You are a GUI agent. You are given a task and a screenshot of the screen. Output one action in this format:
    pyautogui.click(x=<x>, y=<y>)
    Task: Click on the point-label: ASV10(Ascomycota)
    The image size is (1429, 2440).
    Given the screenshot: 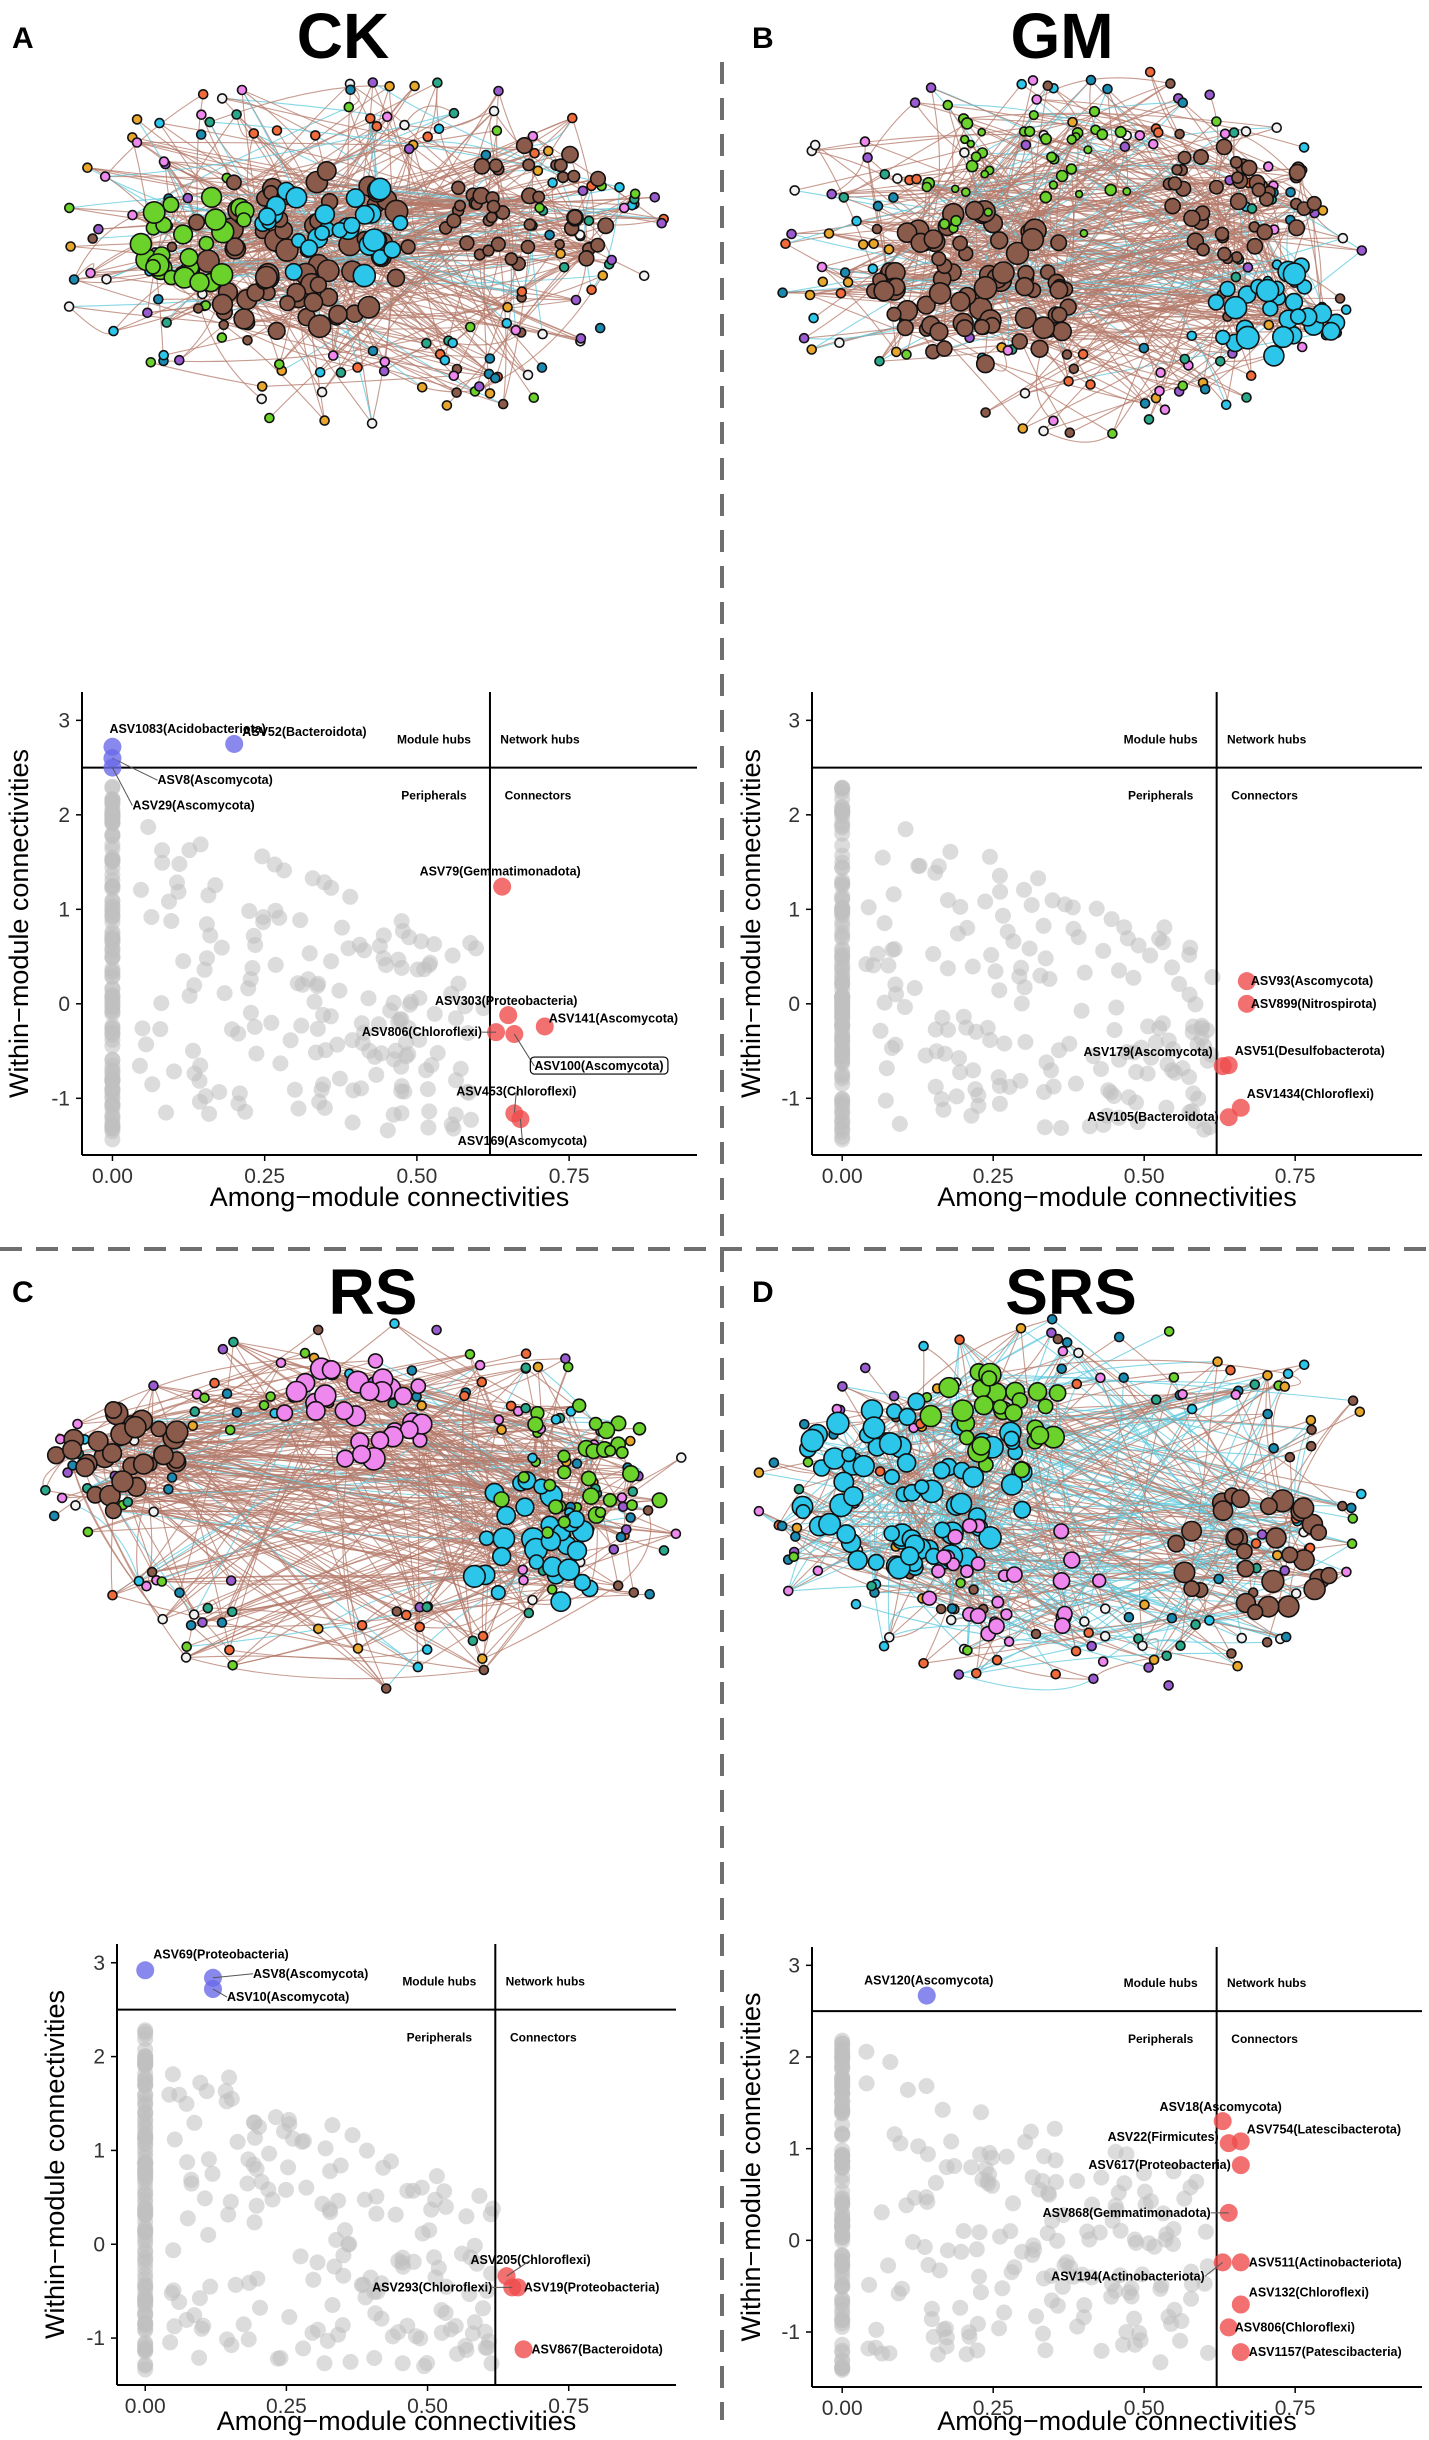 What is the action you would take?
    pyautogui.click(x=288, y=1997)
    